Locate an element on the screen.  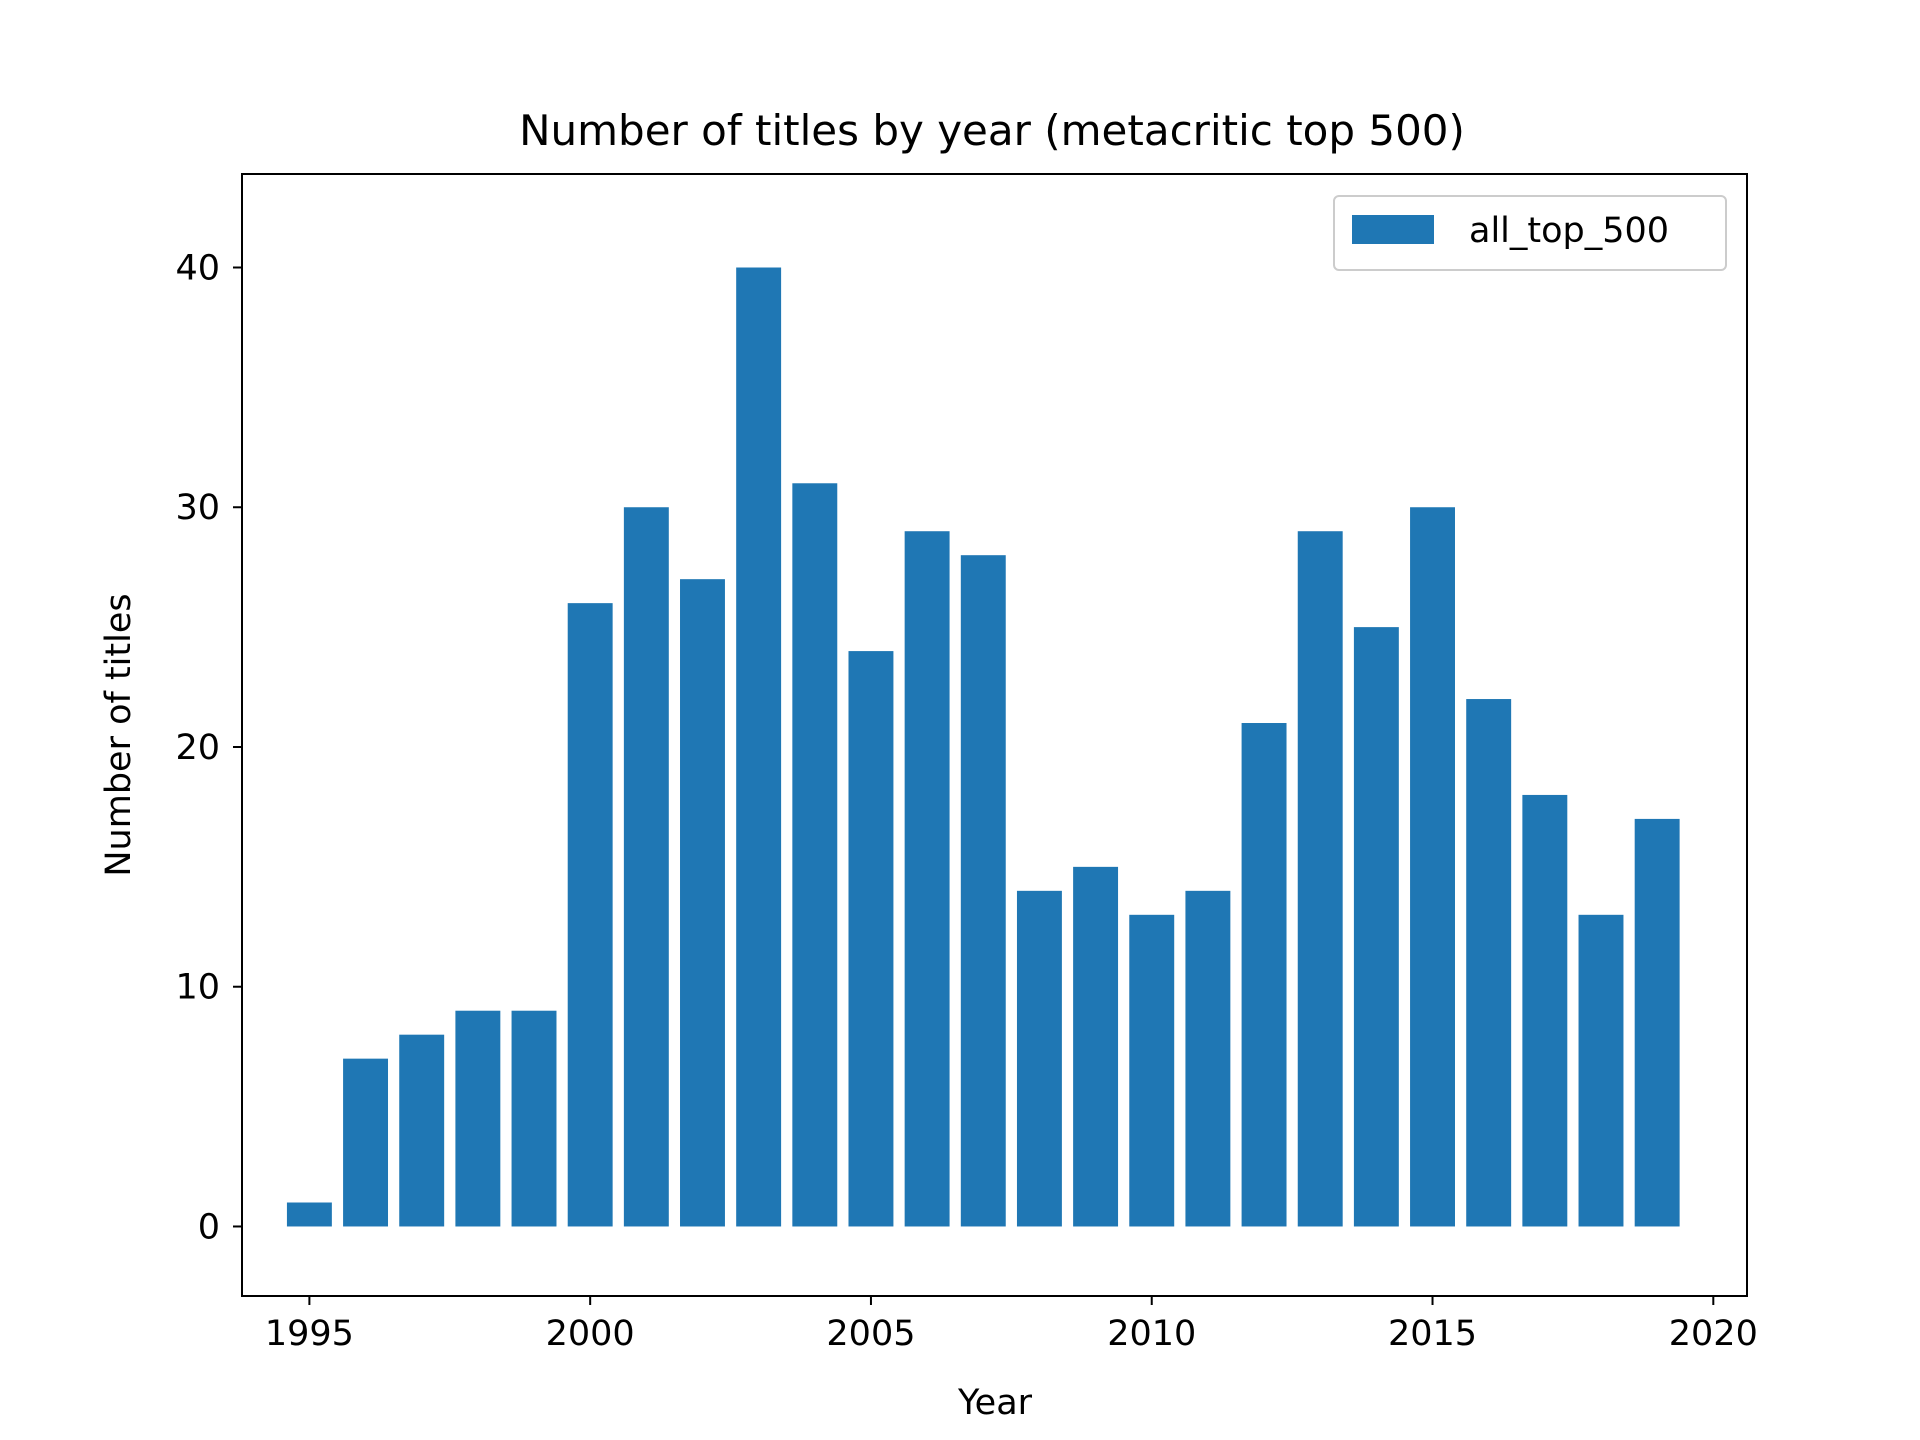
bar-2011 is located at coordinates (1208, 1058).